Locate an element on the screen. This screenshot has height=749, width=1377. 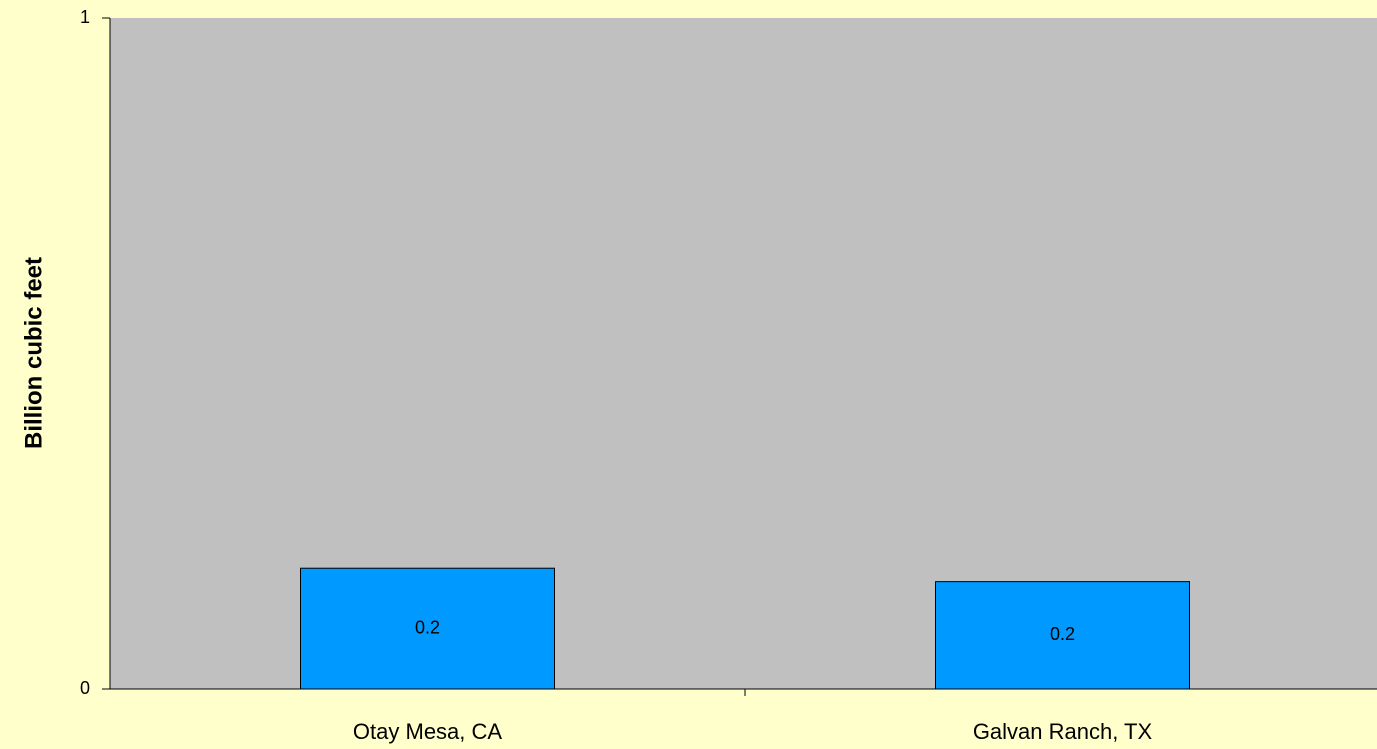
x-tick-label: Galvan Ranch, TX is located at coordinates (1063, 731).